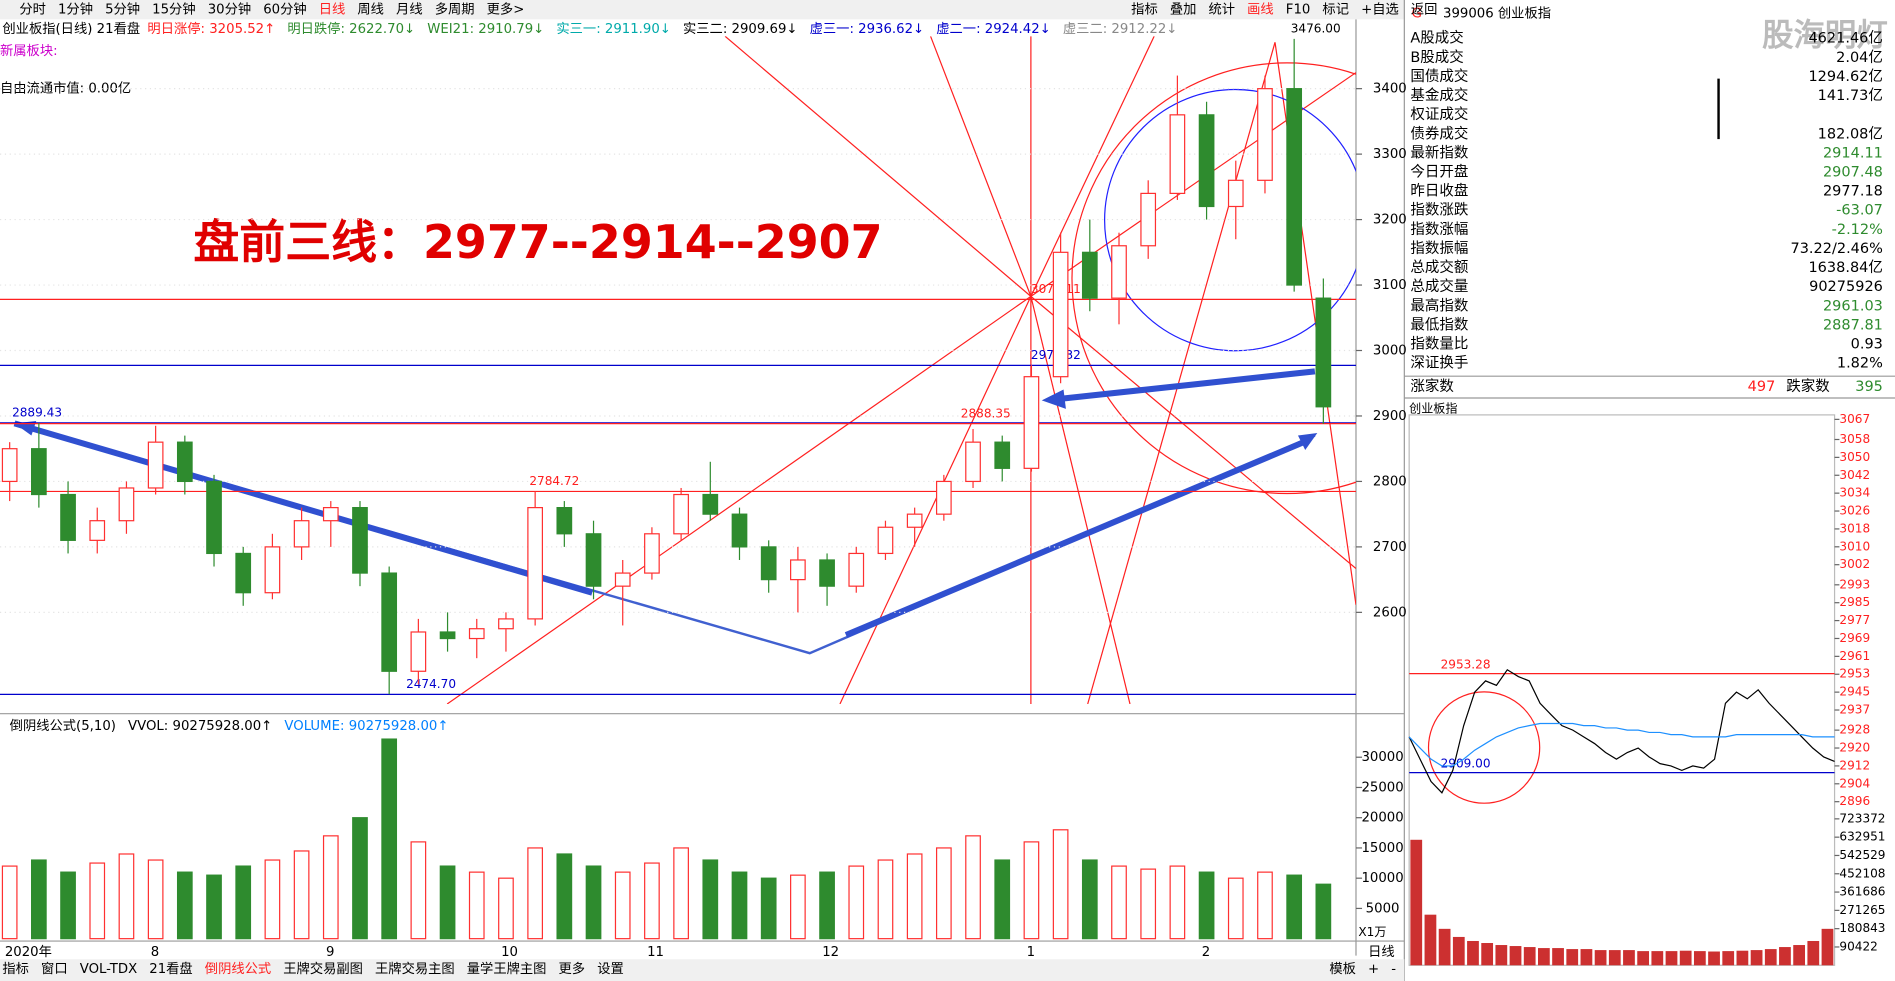 The image size is (1895, 981). What do you see at coordinates (1260, 10) in the screenshot?
I see `tab: 画线` at bounding box center [1260, 10].